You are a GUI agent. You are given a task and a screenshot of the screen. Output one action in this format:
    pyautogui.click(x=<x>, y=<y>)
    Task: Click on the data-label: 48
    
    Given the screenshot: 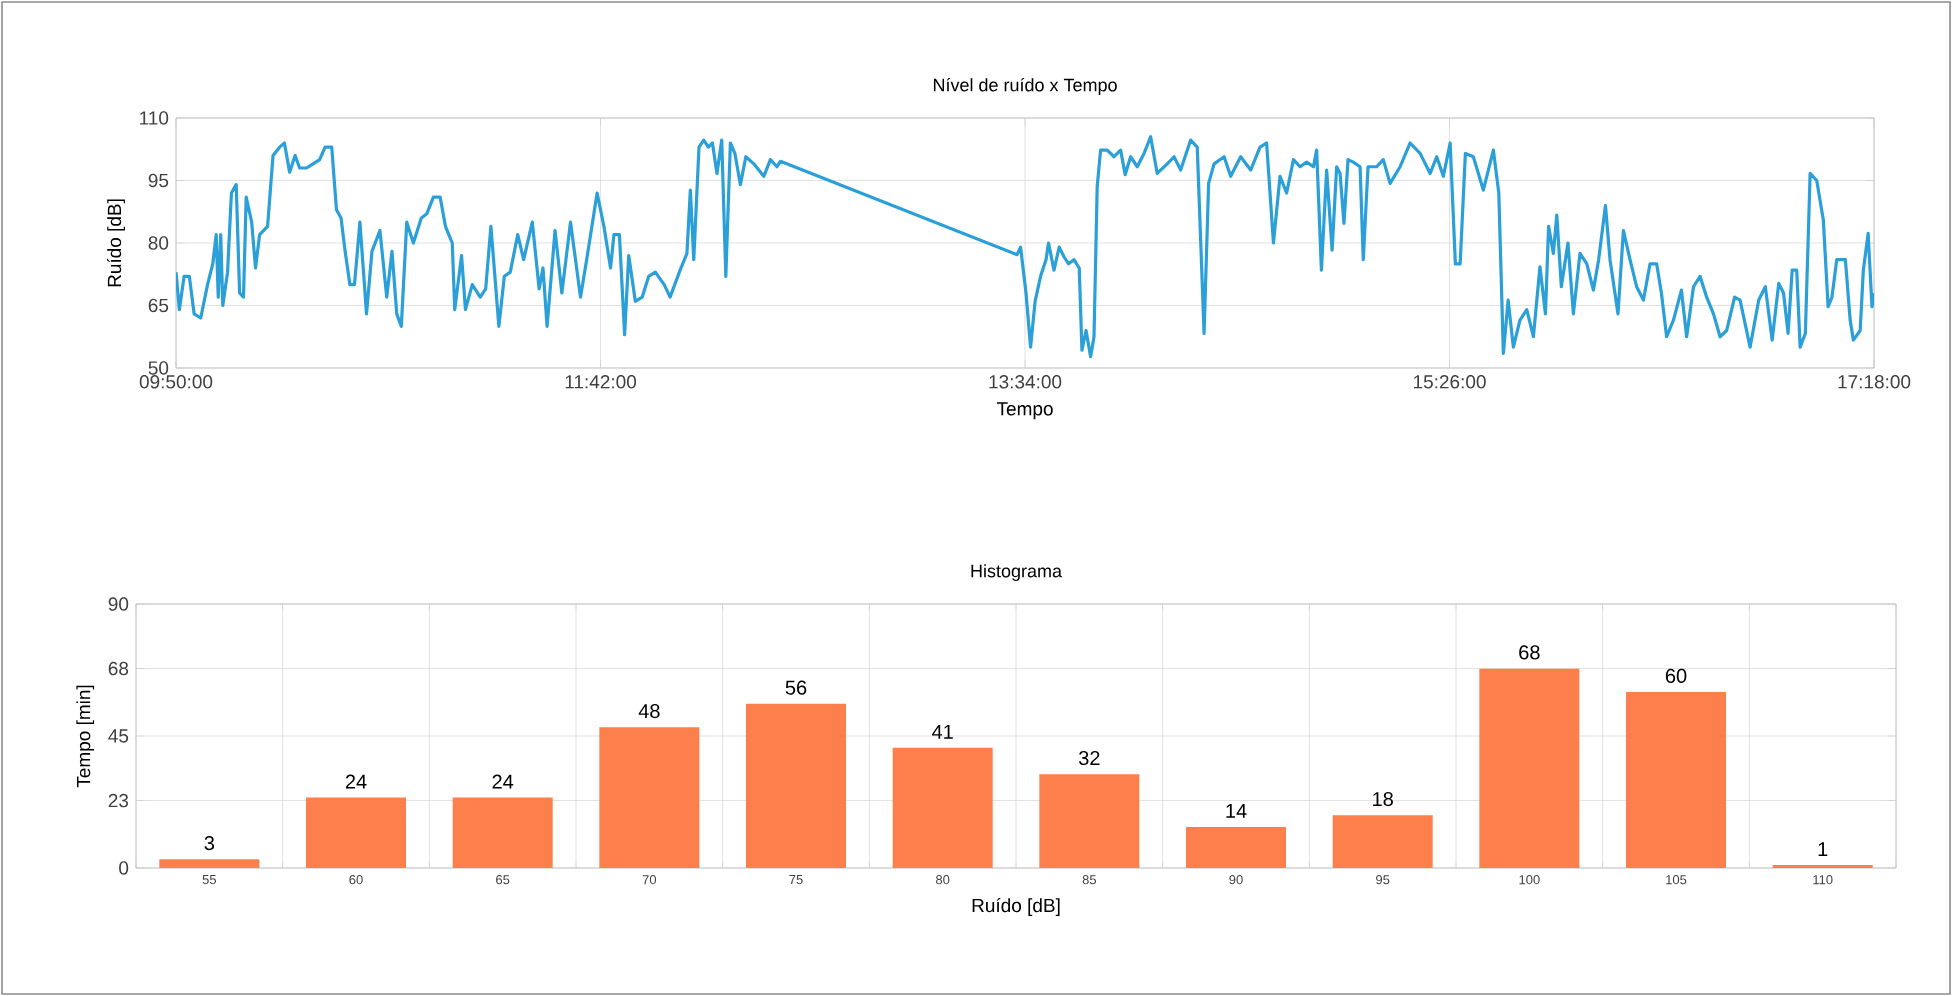 What is the action you would take?
    pyautogui.click(x=649, y=711)
    